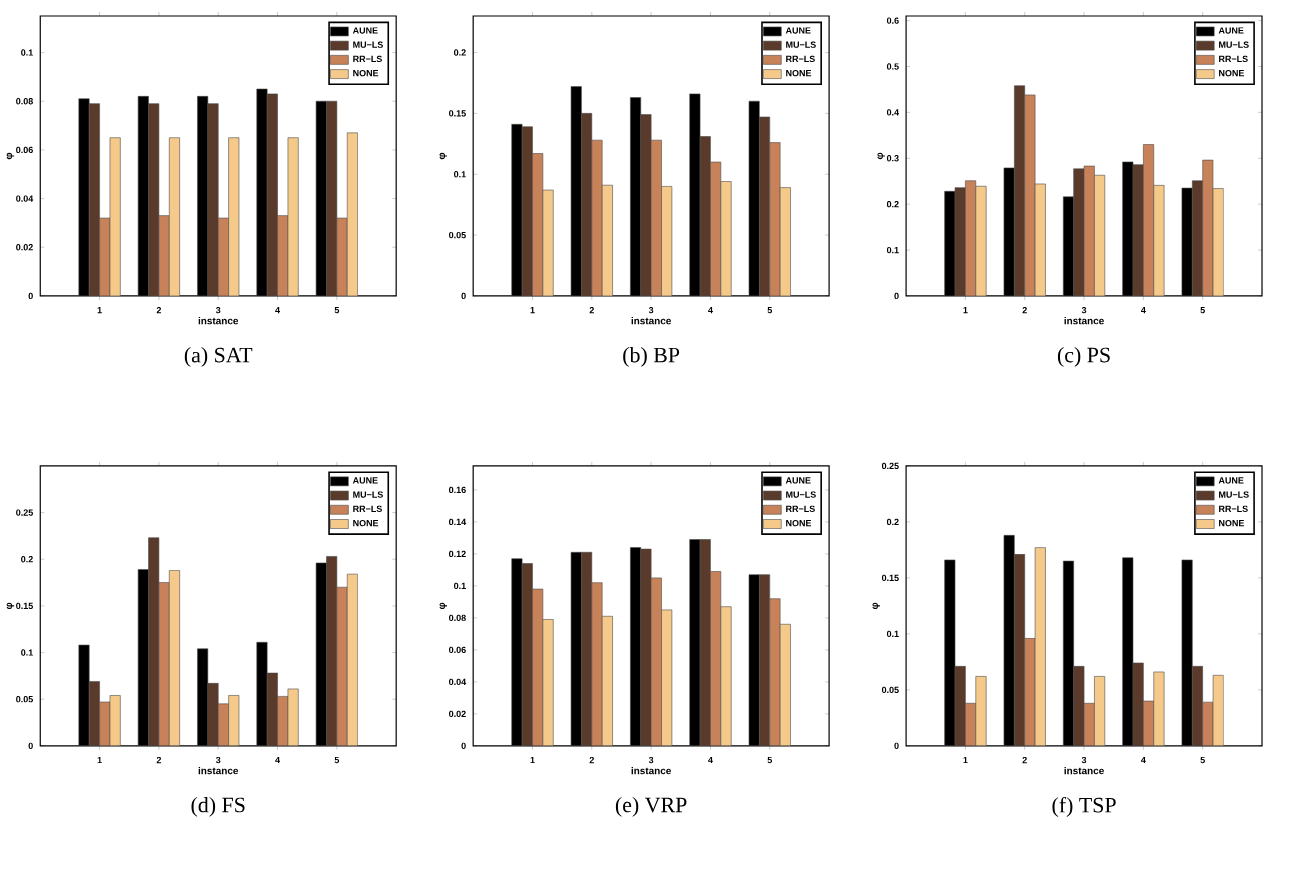 The height and width of the screenshot is (876, 1300). I want to click on text: (e) VRP, so click(651, 807).